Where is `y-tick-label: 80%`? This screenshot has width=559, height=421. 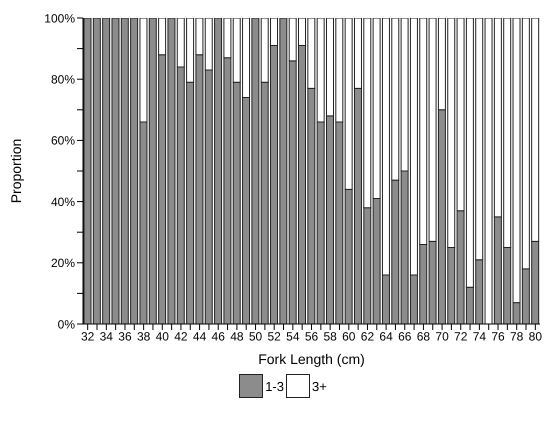 y-tick-label: 80% is located at coordinates (63, 79).